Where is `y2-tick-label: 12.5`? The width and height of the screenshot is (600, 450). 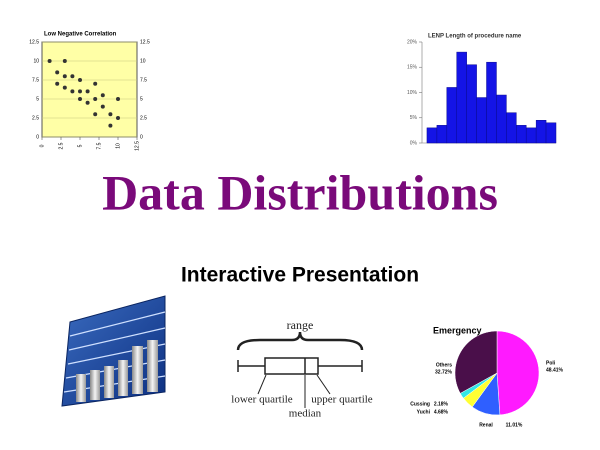
y2-tick-label: 12.5 is located at coordinates (145, 42).